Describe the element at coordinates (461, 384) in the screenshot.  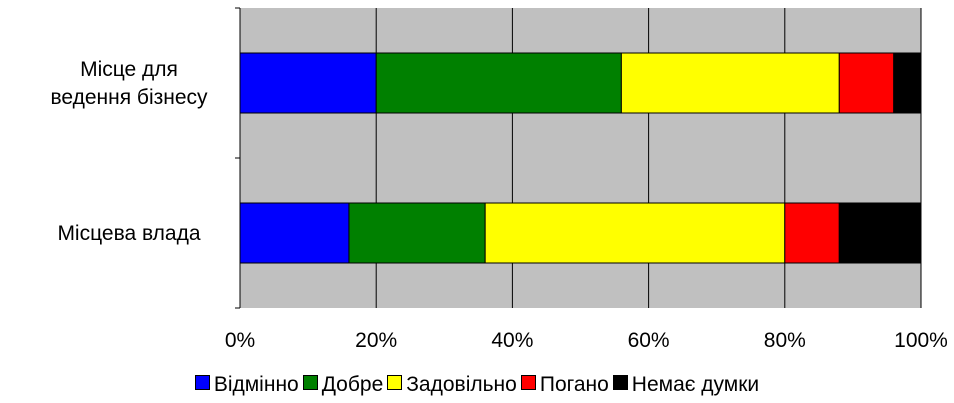
I see `legend-label: Задовільно` at that location.